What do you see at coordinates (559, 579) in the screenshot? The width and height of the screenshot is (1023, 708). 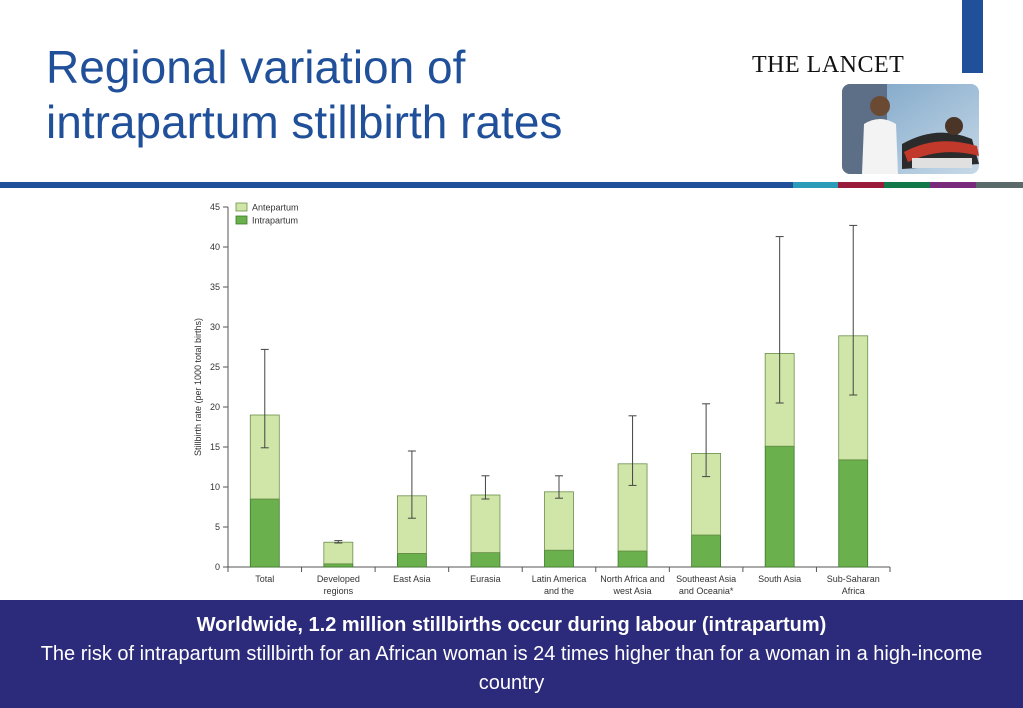 I see `x-category-label: Latin America` at bounding box center [559, 579].